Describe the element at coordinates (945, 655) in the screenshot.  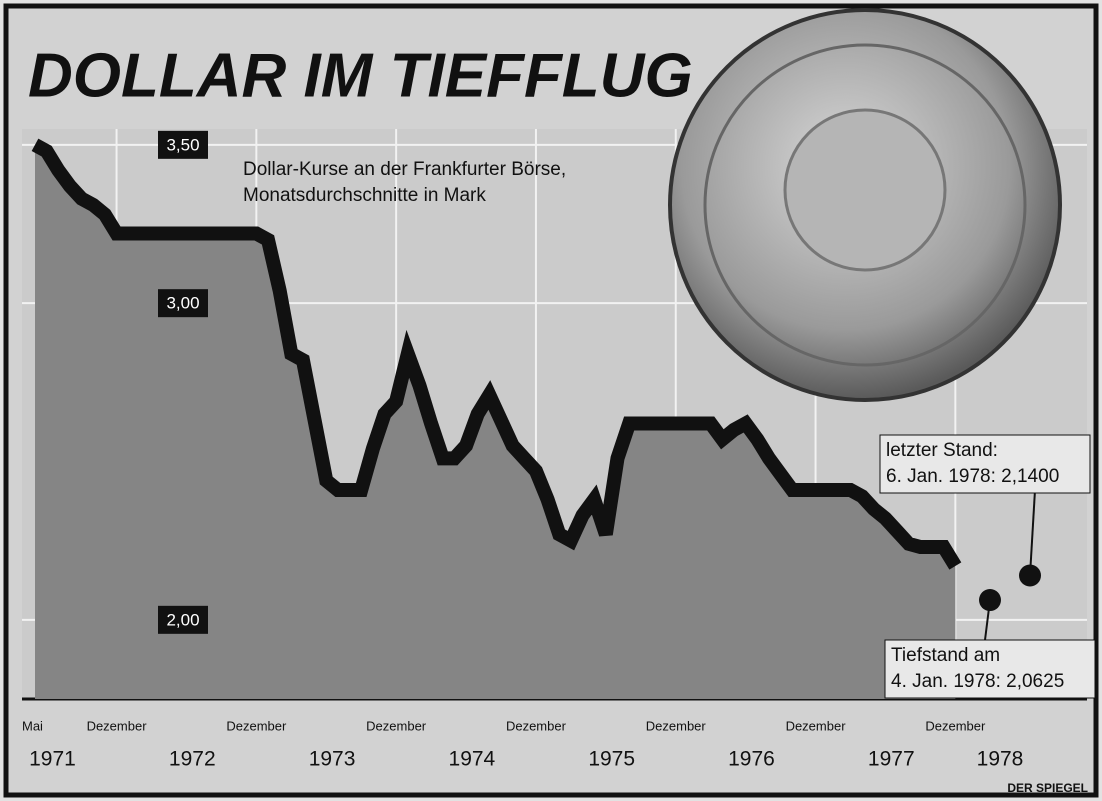
I see `annotation-text: Tiefstand am` at that location.